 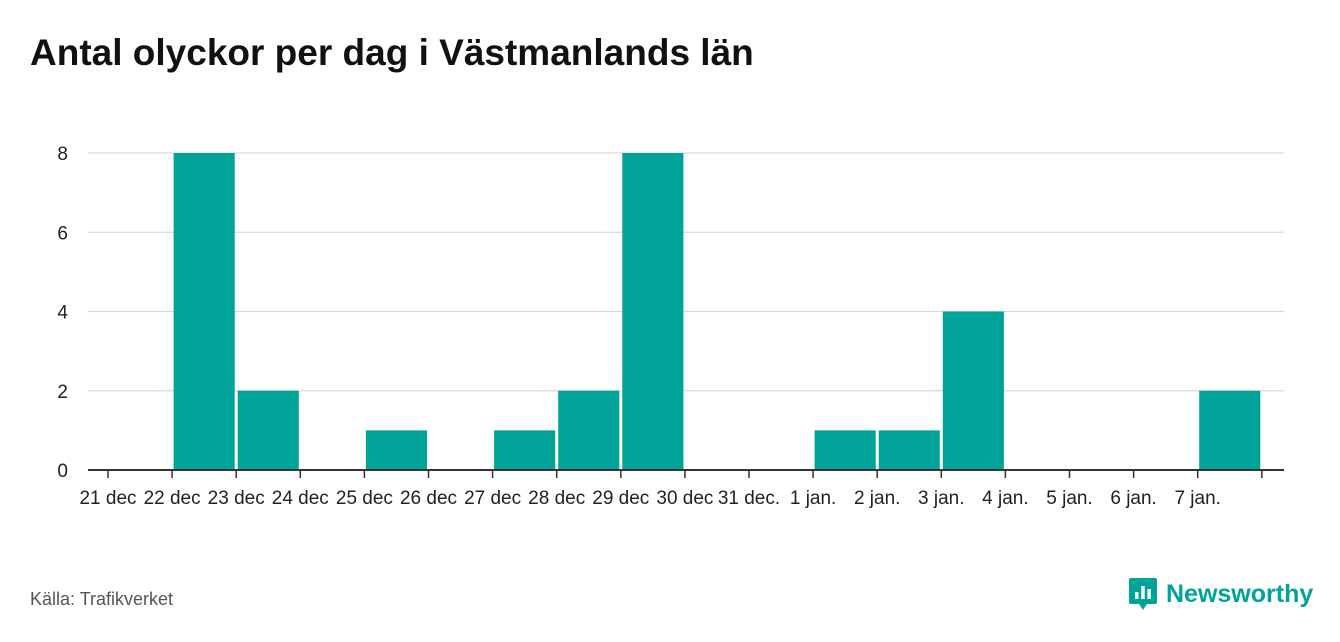 I want to click on x-tick-label: 7 jan., so click(x=1197, y=498).